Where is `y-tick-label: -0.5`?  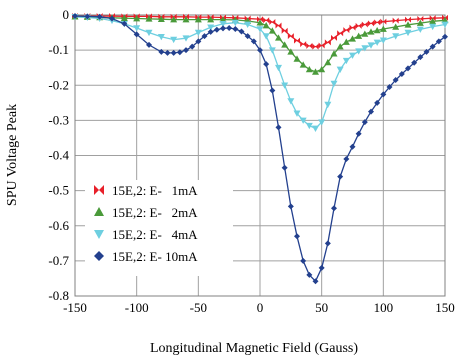 y-tick-label: -0.5 is located at coordinates (58, 190).